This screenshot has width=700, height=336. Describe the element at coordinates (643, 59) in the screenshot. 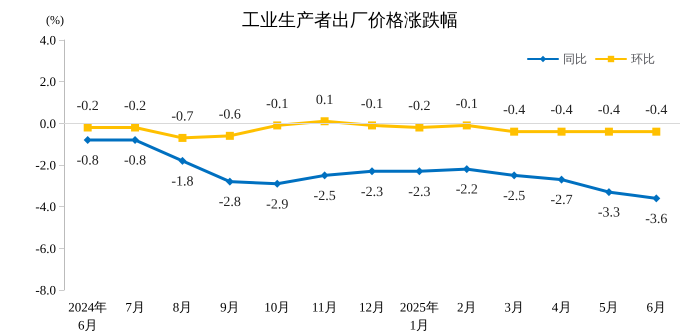

I see `legend-label: 环比` at that location.